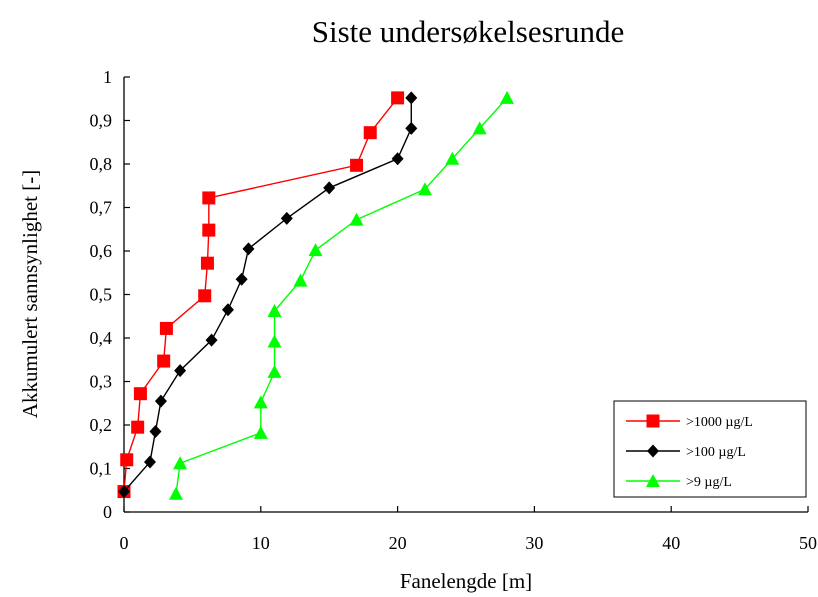 The image size is (818, 597). I want to click on legend: >1000 µg/L >100 µg/L >9 µg/L, so click(710, 449).